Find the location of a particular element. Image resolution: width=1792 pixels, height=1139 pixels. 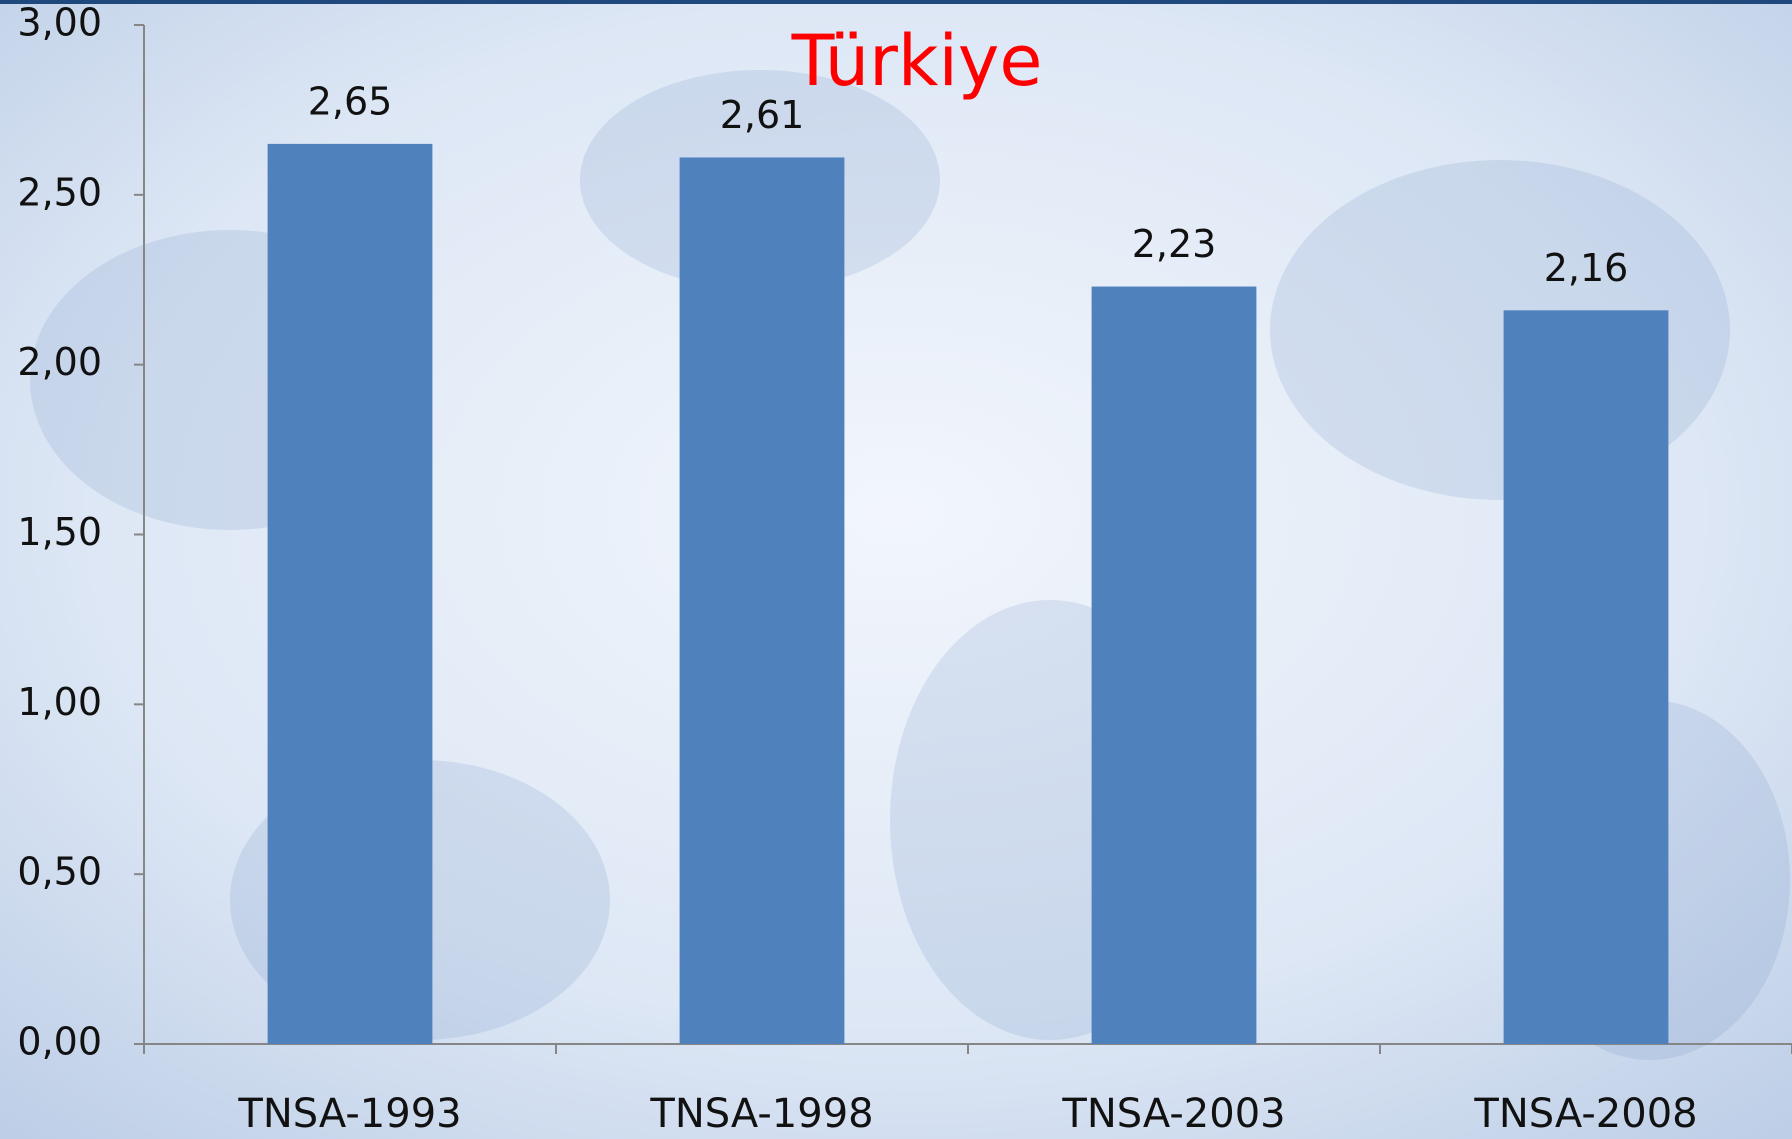

y-tick-label: 3,00 is located at coordinates (59, 23).